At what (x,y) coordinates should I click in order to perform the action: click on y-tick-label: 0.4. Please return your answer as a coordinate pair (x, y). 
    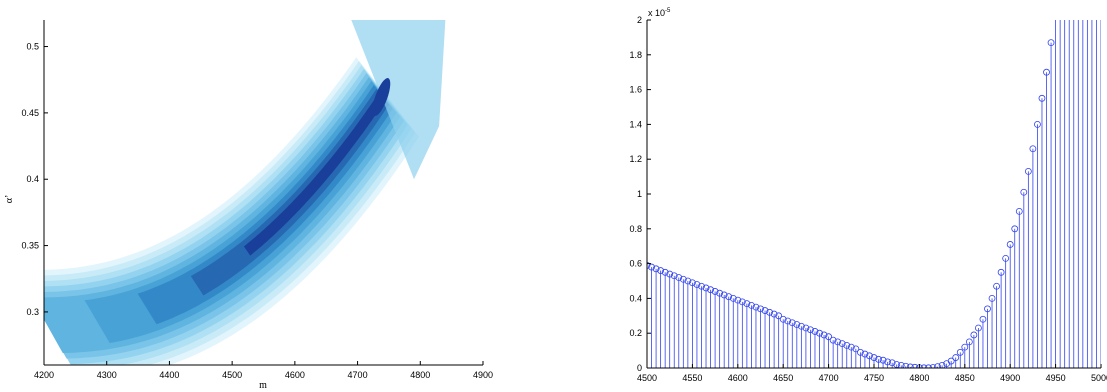
    Looking at the image, I should click on (32, 179).